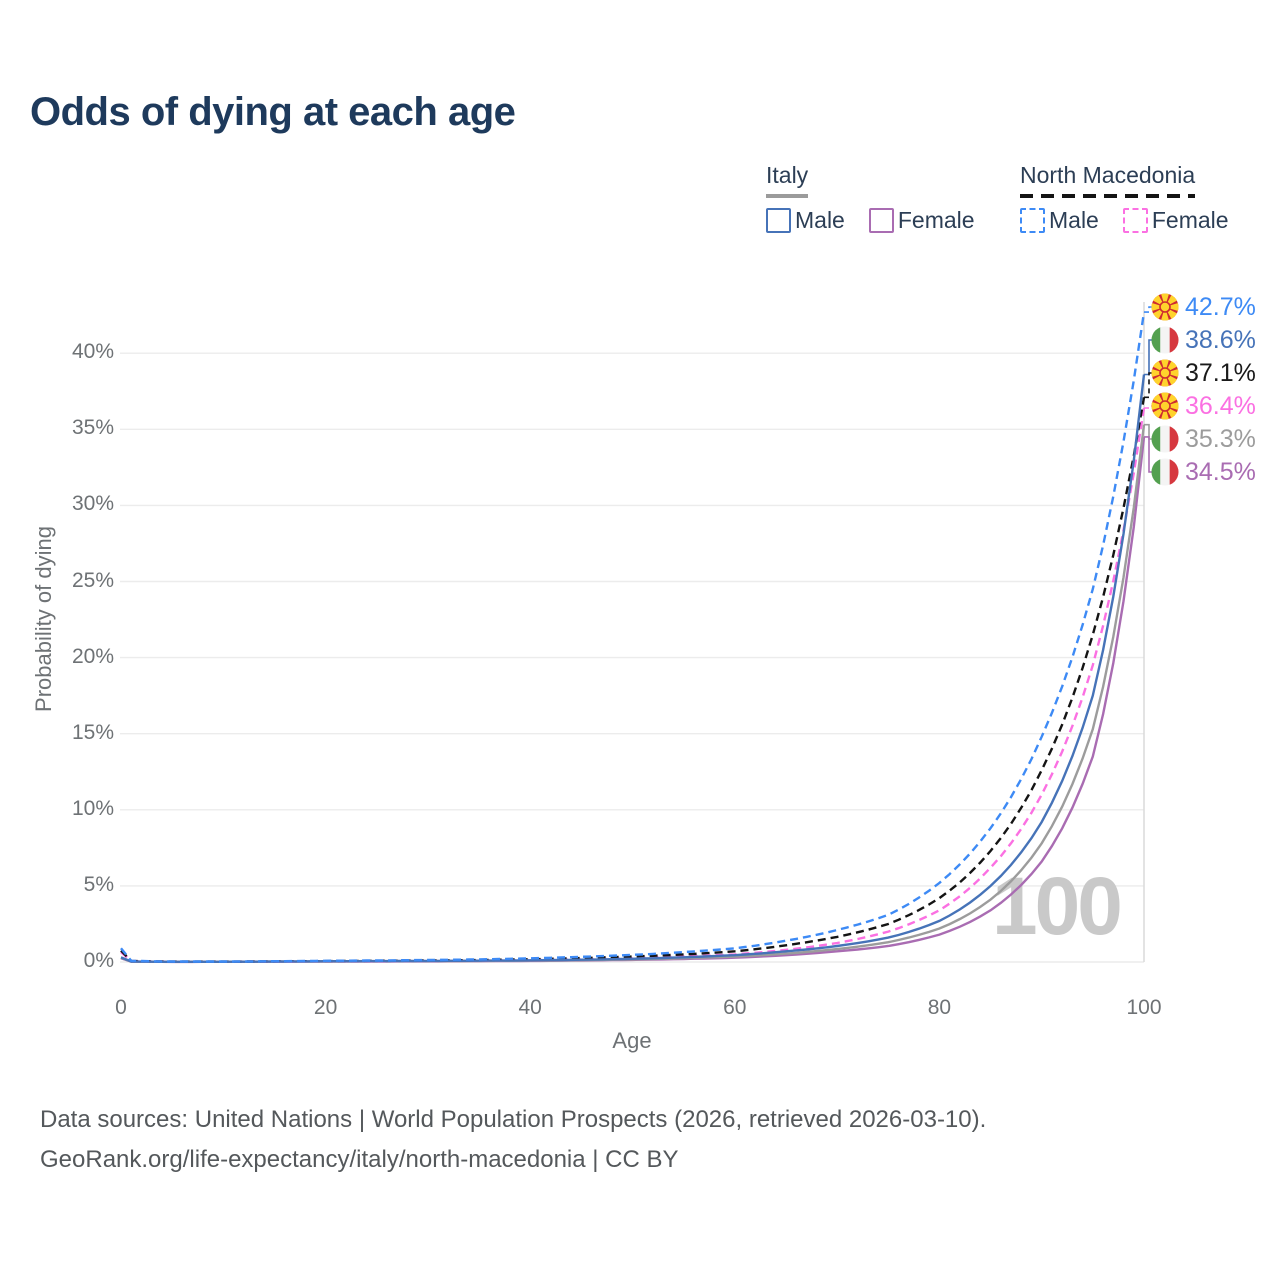 Image resolution: width=1280 pixels, height=1280 pixels. Describe the element at coordinates (92, 732) in the screenshot. I see `y-tick-label: 15%` at that location.